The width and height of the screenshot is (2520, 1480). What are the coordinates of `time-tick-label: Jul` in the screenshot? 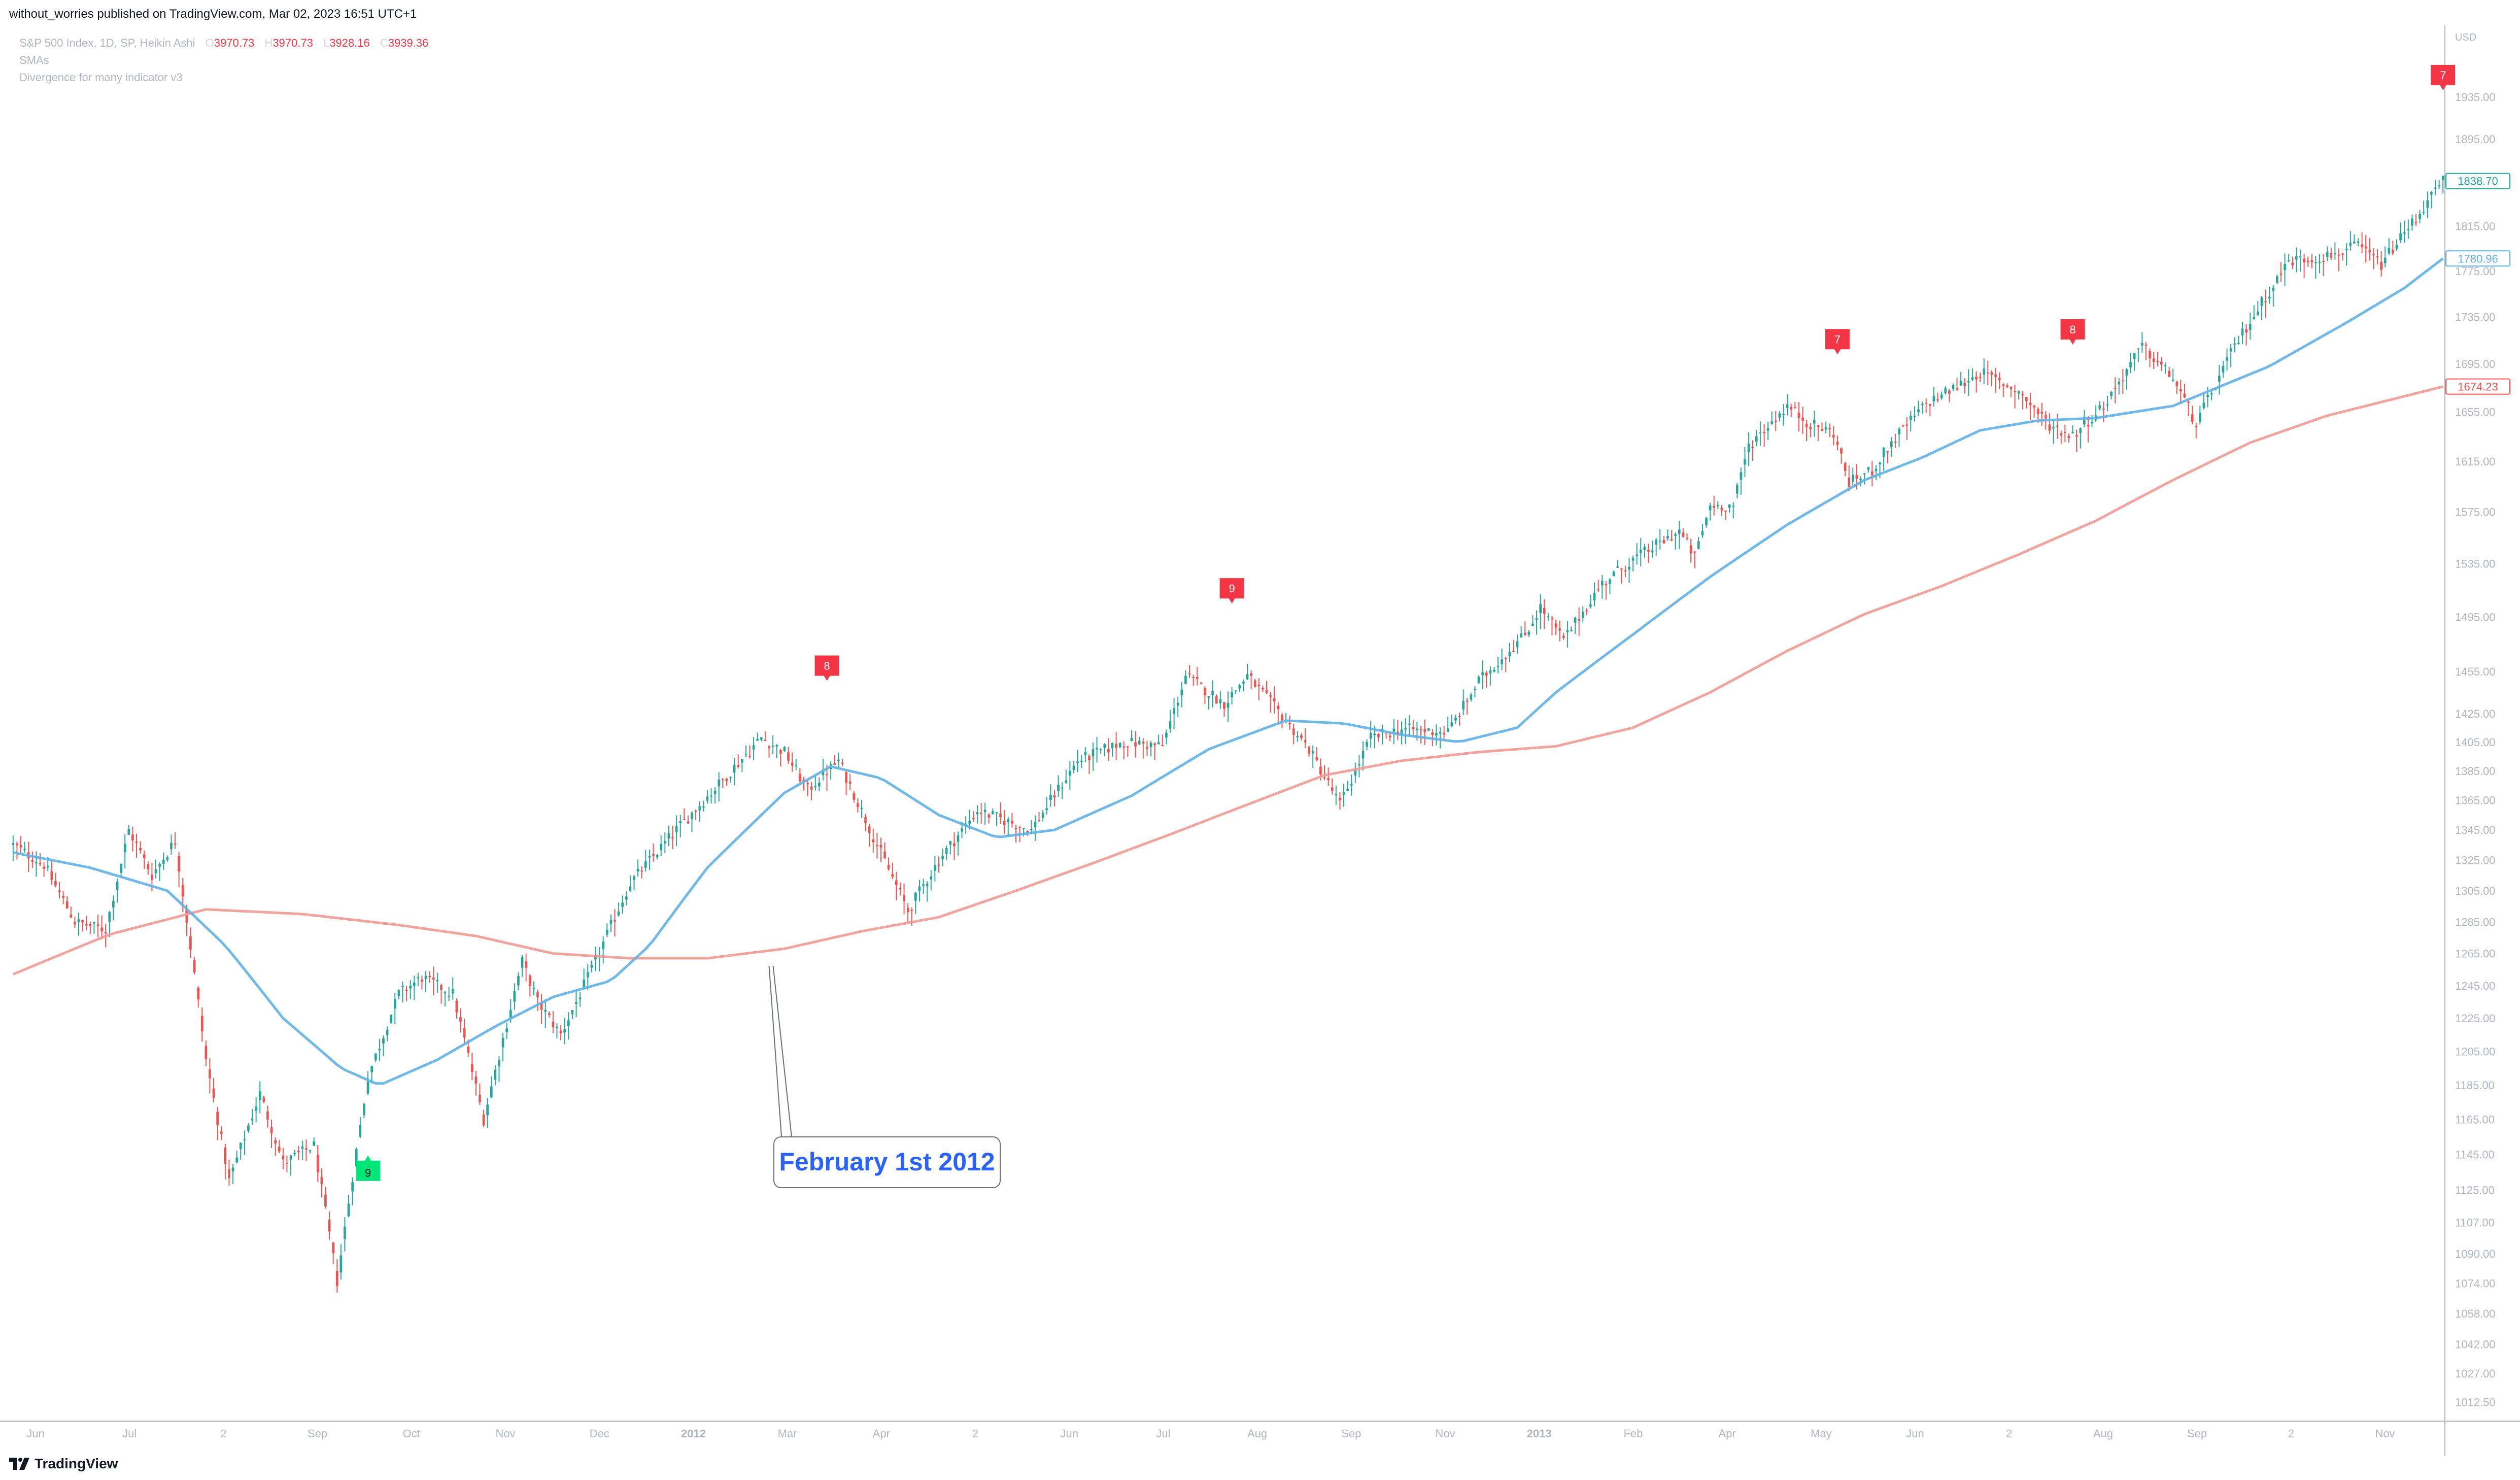 It's located at (1163, 1433).